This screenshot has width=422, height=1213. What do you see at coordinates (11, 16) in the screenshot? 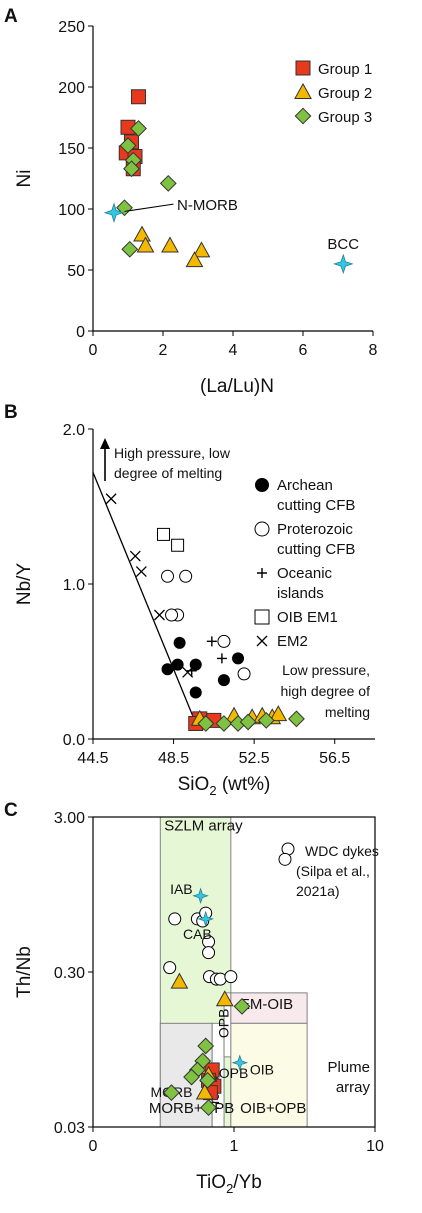
I see `panel-letter-a: A` at bounding box center [11, 16].